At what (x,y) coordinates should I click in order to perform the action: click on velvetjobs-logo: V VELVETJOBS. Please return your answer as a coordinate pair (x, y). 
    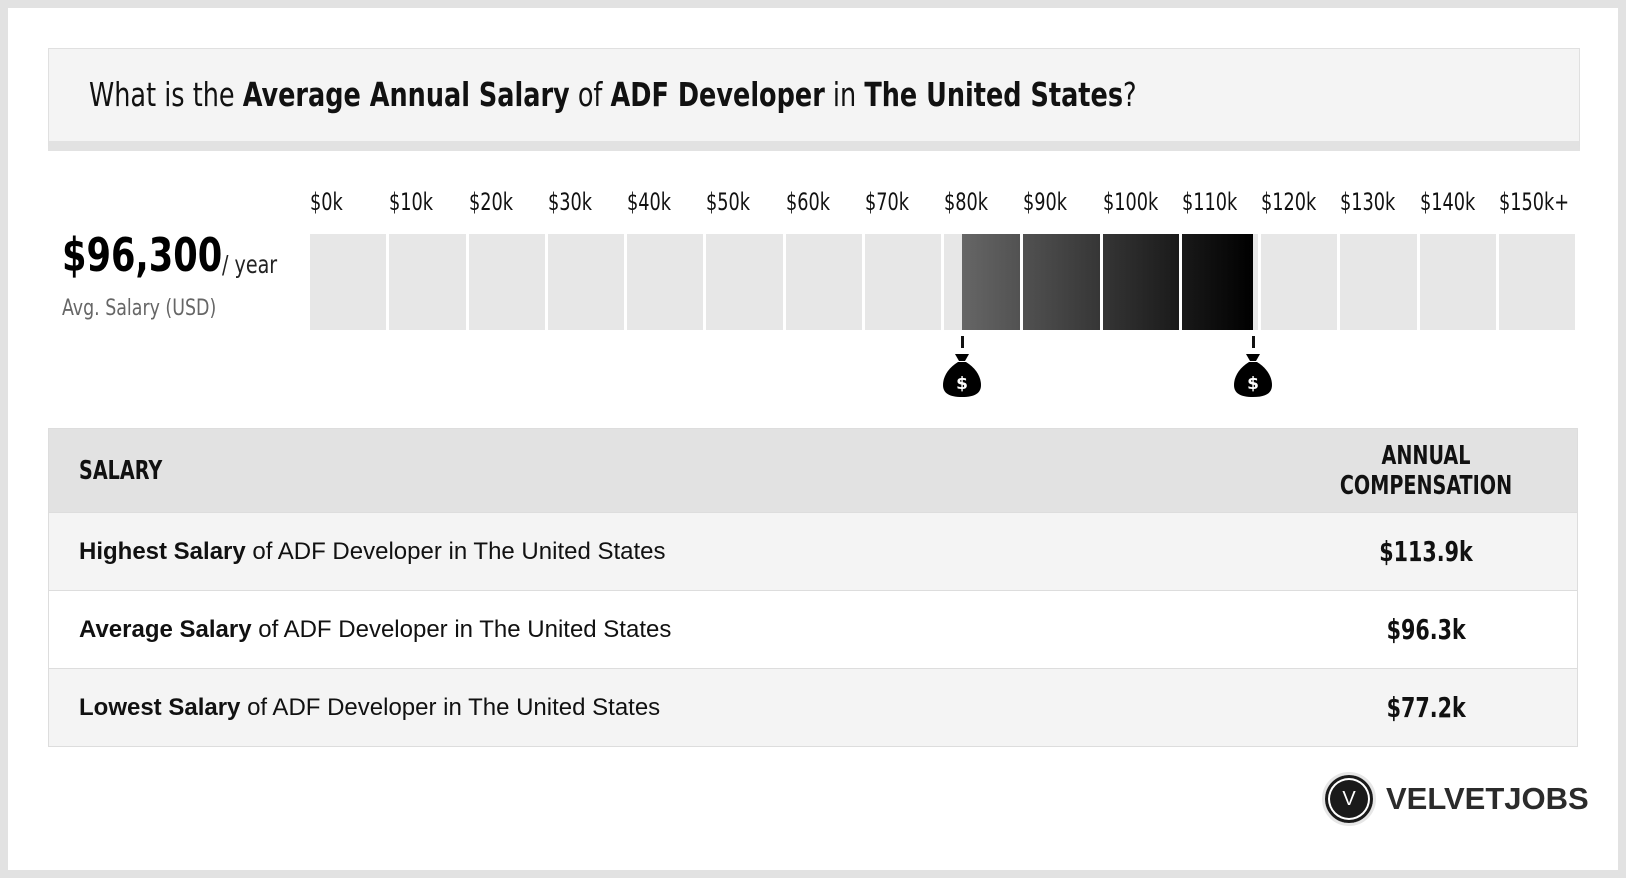
    Looking at the image, I should click on (1455, 799).